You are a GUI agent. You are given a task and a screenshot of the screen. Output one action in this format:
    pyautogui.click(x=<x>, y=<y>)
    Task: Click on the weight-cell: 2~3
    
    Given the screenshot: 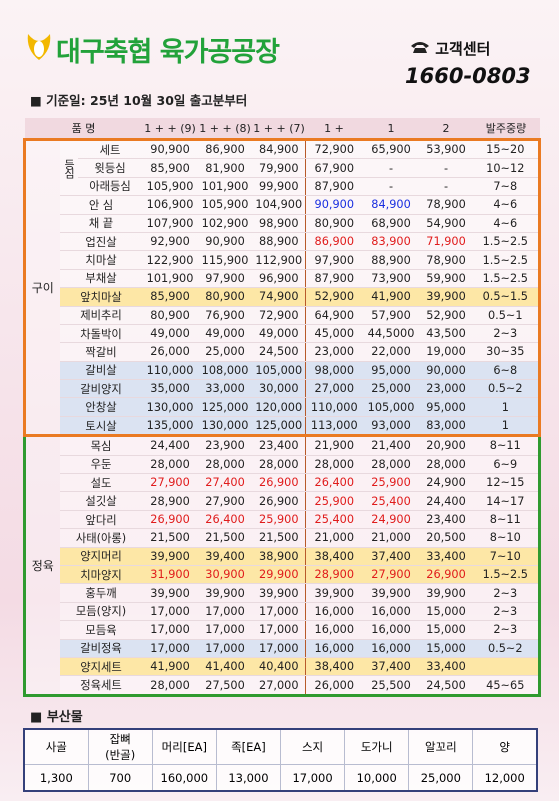 What is the action you would take?
    pyautogui.click(x=506, y=334)
    